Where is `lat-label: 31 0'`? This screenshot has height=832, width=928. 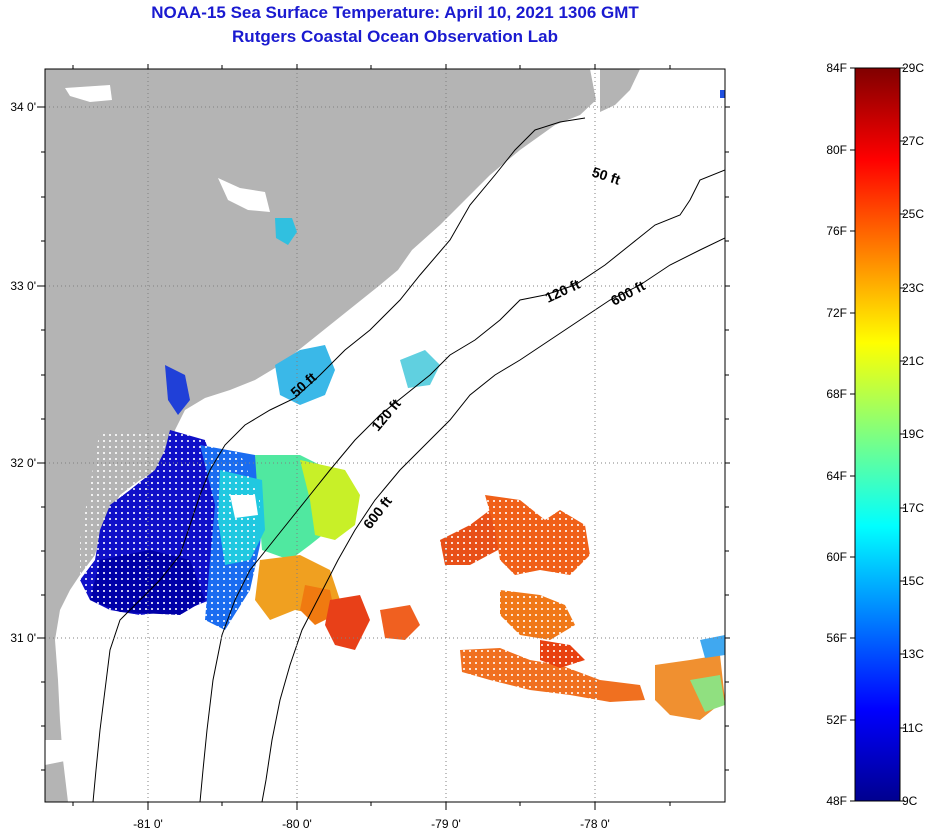 lat-label: 31 0' is located at coordinates (23, 638).